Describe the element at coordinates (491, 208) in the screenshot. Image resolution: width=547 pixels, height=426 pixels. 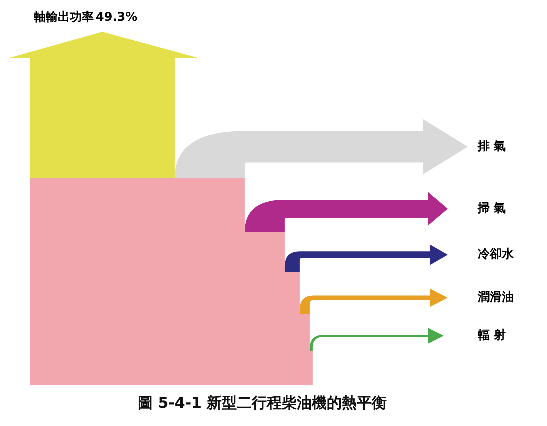
I see `category-label: 掃 氣` at that location.